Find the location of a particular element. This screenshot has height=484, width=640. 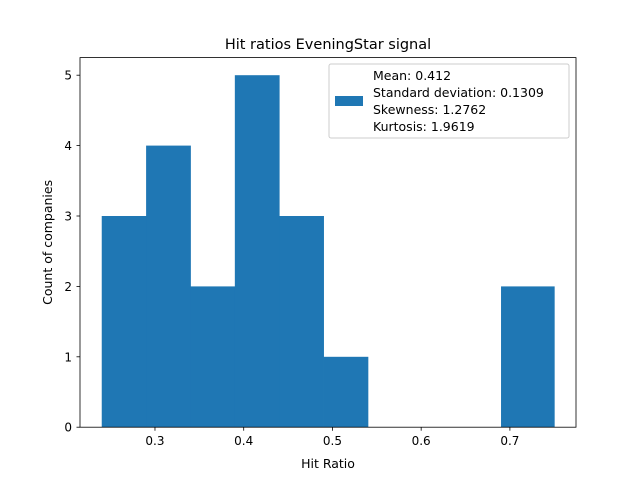

legend-entry-mean: Mean: 0.412 is located at coordinates (412, 75).